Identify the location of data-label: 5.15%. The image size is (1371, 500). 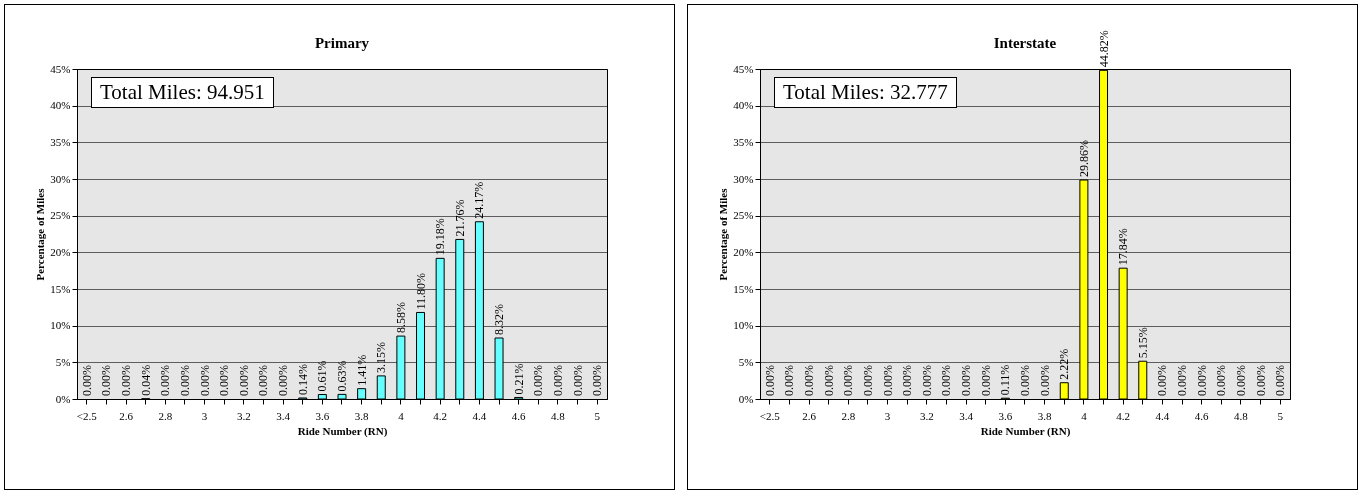
(1142, 343).